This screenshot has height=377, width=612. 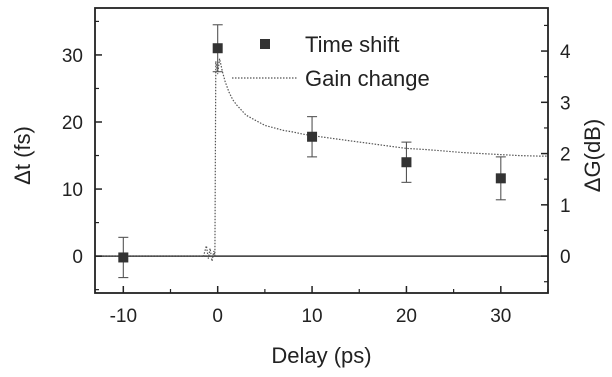 What do you see at coordinates (321, 355) in the screenshot?
I see `x-axis-title: Delay (ps)` at bounding box center [321, 355].